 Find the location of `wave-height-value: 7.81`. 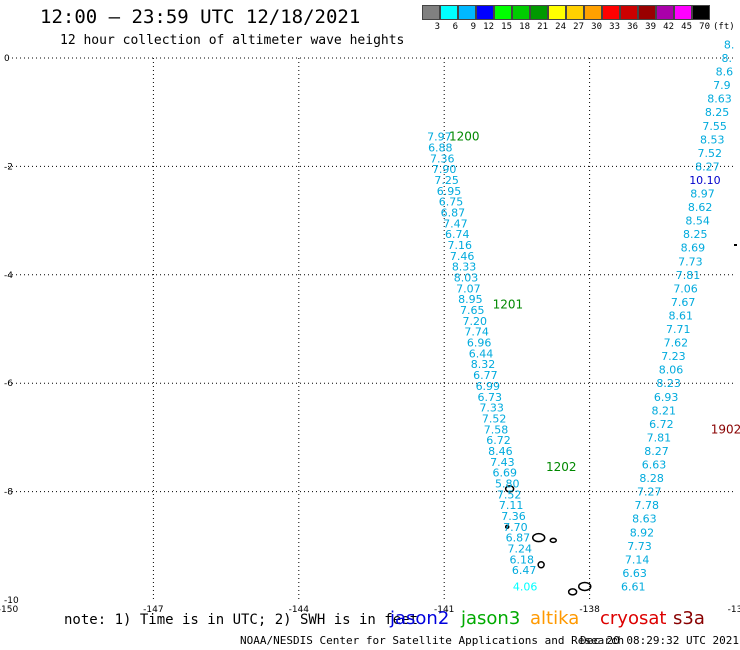

wave-height-value: 7.81 is located at coordinates (659, 437).